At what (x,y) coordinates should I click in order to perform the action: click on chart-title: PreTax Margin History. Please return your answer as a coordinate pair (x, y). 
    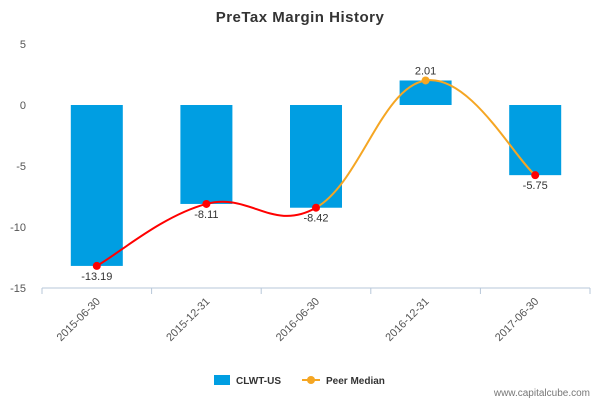
    Looking at the image, I should click on (300, 17).